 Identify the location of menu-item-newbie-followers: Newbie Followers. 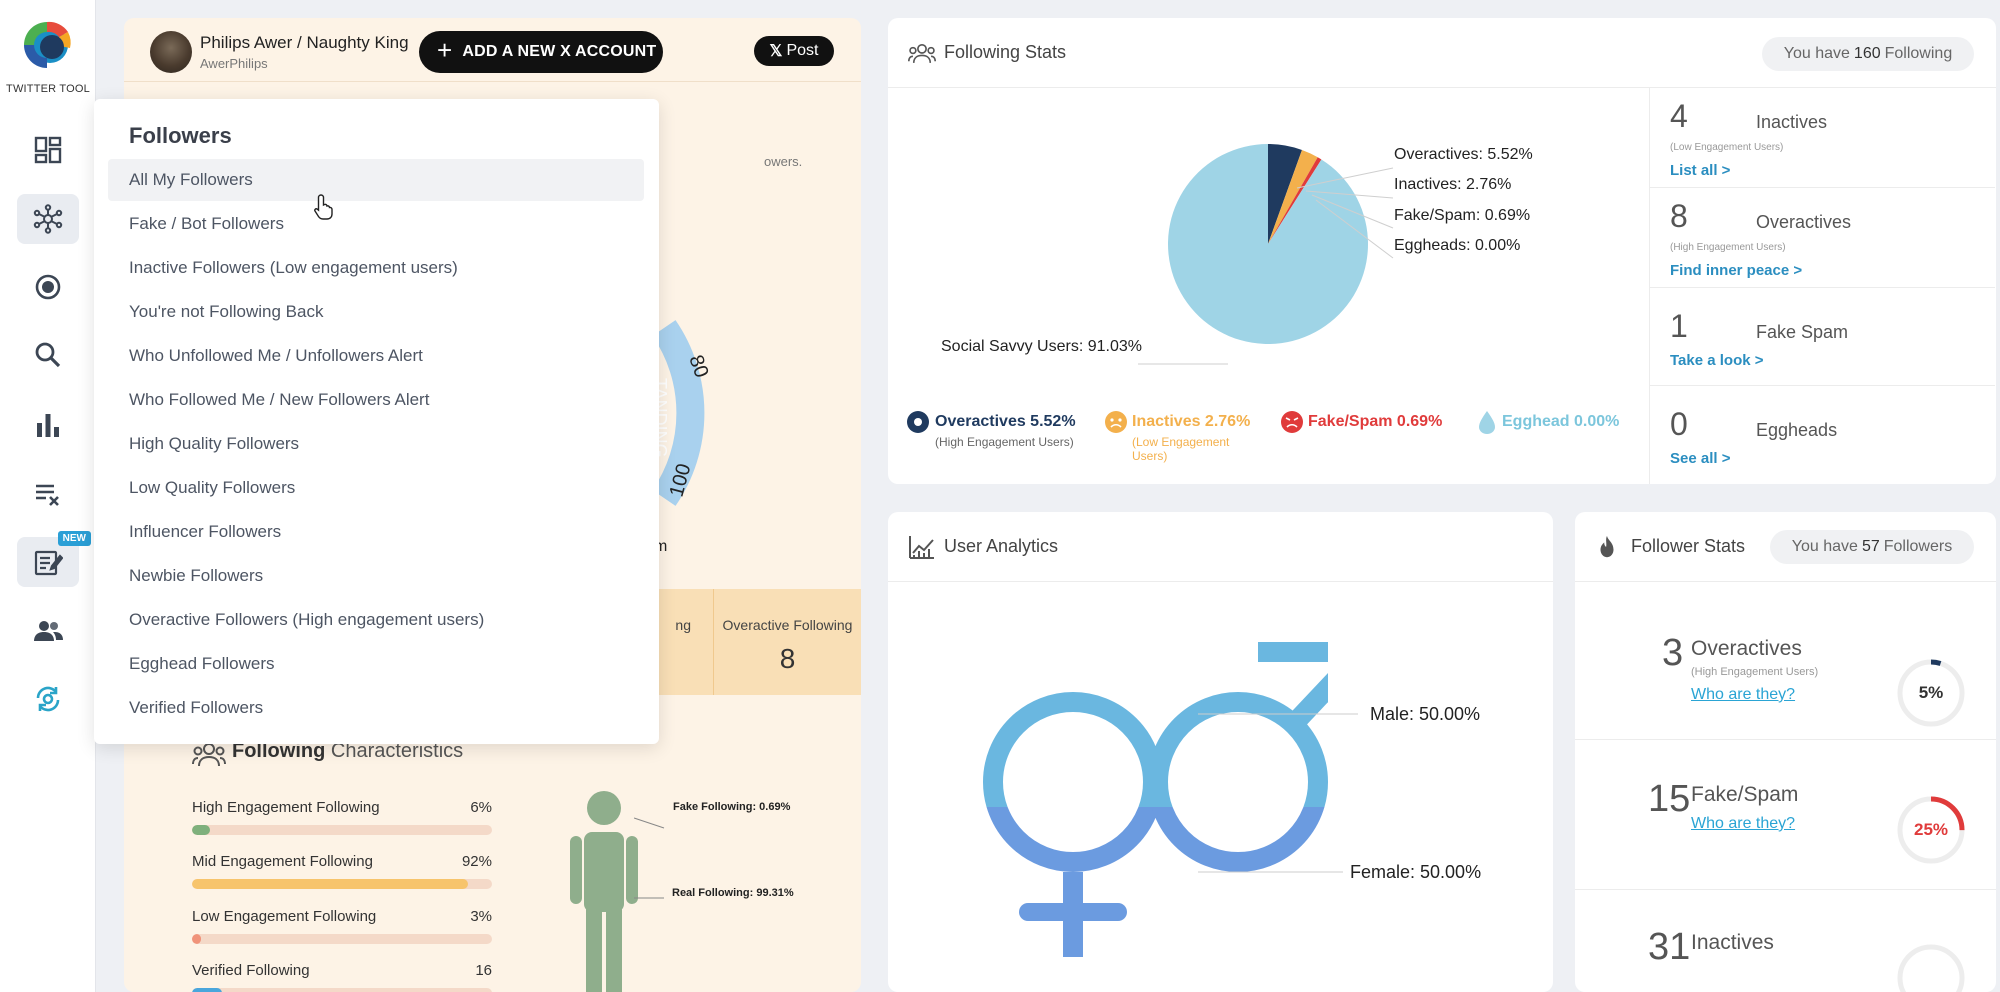
(196, 575).